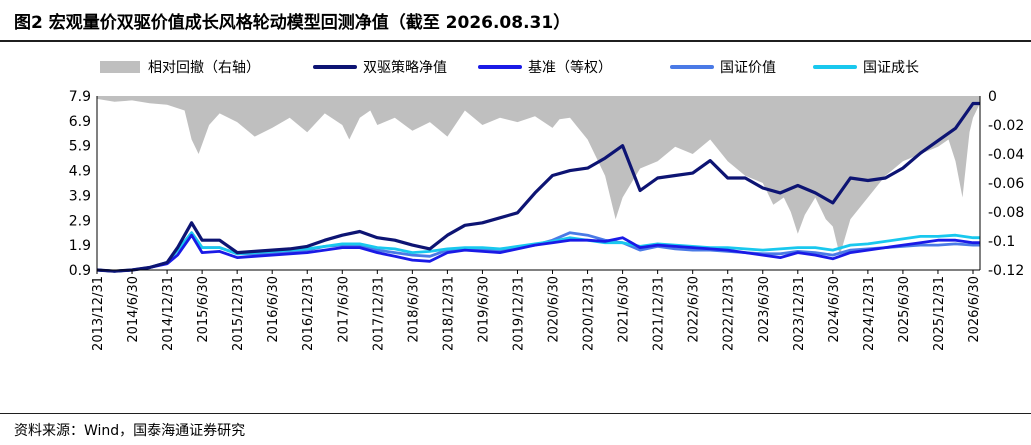  Describe the element at coordinates (80, 196) in the screenshot. I see `left-tick-label: 3.9` at that location.